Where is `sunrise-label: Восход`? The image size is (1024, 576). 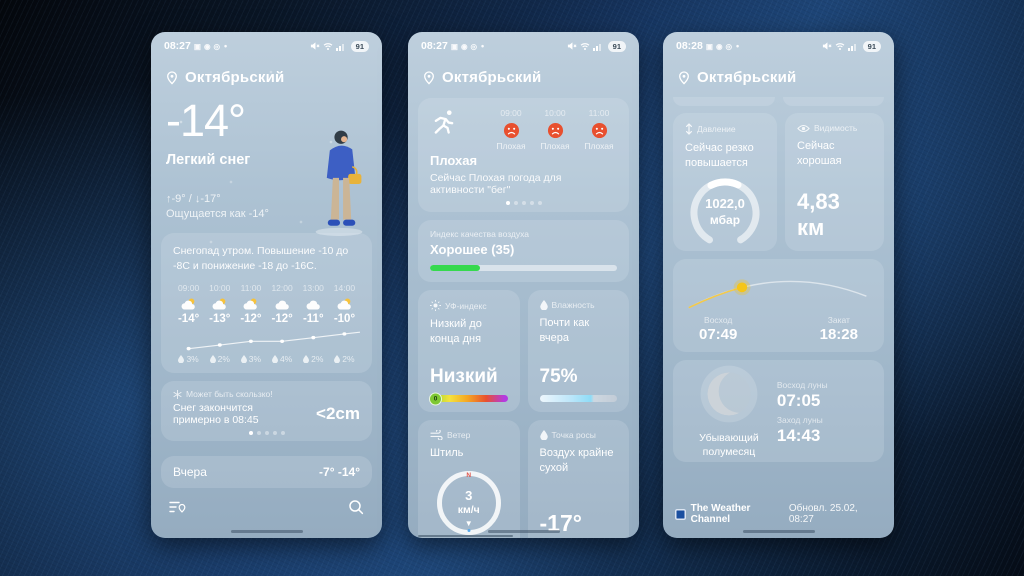 sunrise-label: Восход is located at coordinates (718, 320).